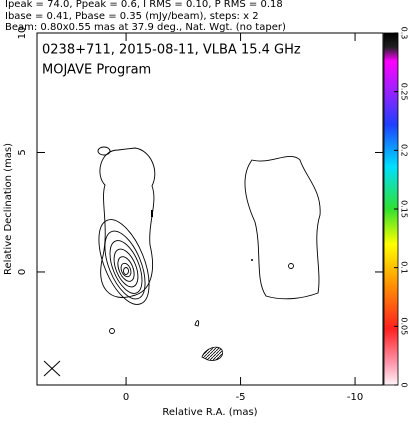 This screenshot has height=424, width=409. What do you see at coordinates (8, 209) in the screenshot?
I see `y-axis-label: Relative Declination (mas)` at bounding box center [8, 209].